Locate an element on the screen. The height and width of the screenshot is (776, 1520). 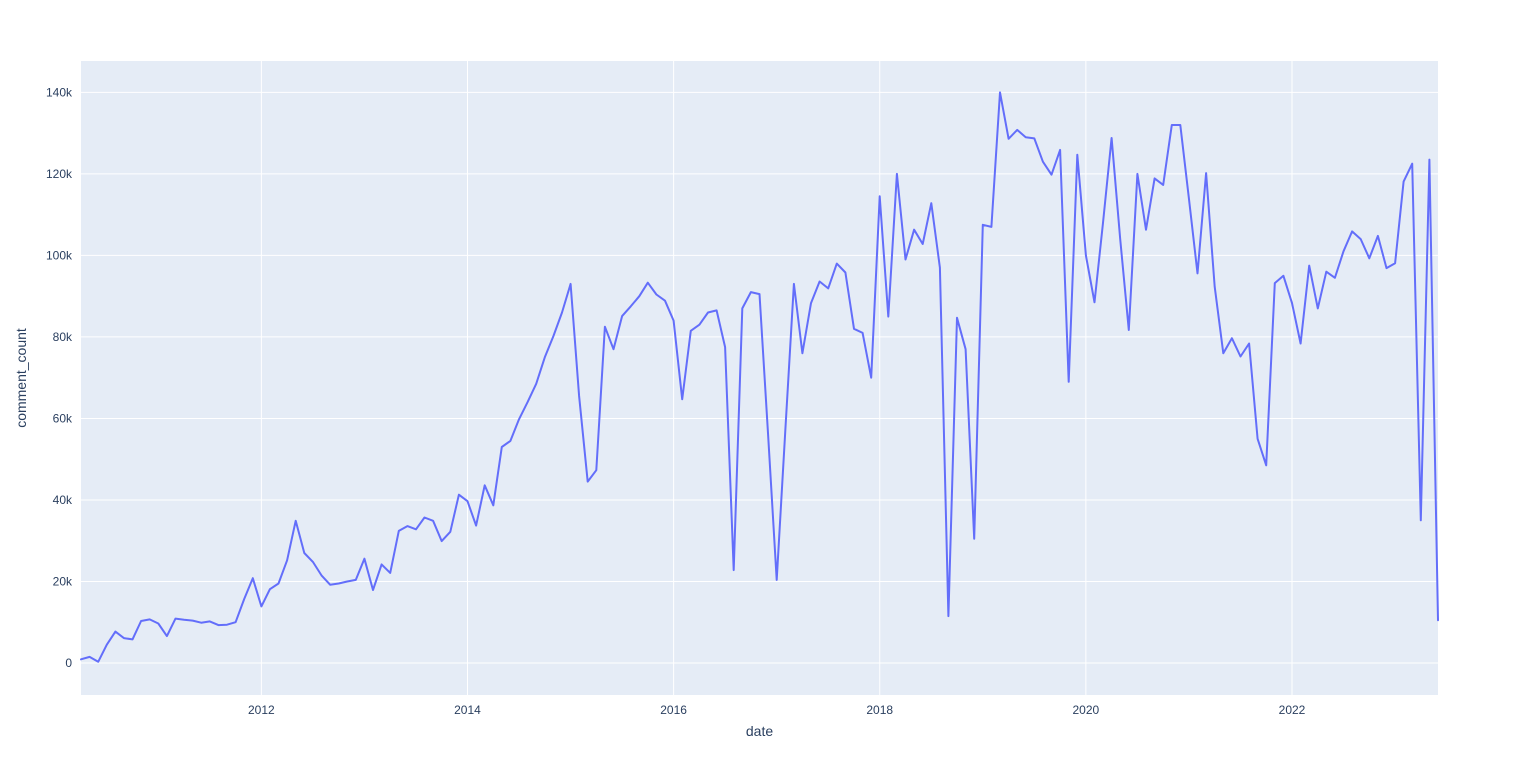
y-tick-label: 20k is located at coordinates (63, 581).